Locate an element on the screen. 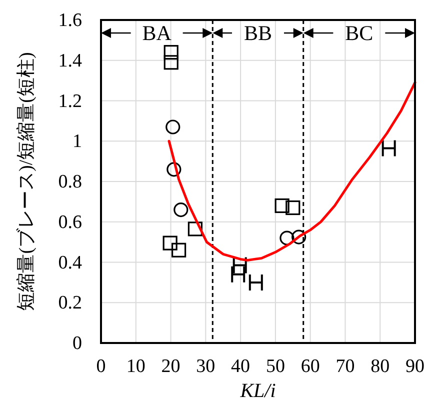 This screenshot has width=437, height=405. x-tick-label: 50 is located at coordinates (275, 366).